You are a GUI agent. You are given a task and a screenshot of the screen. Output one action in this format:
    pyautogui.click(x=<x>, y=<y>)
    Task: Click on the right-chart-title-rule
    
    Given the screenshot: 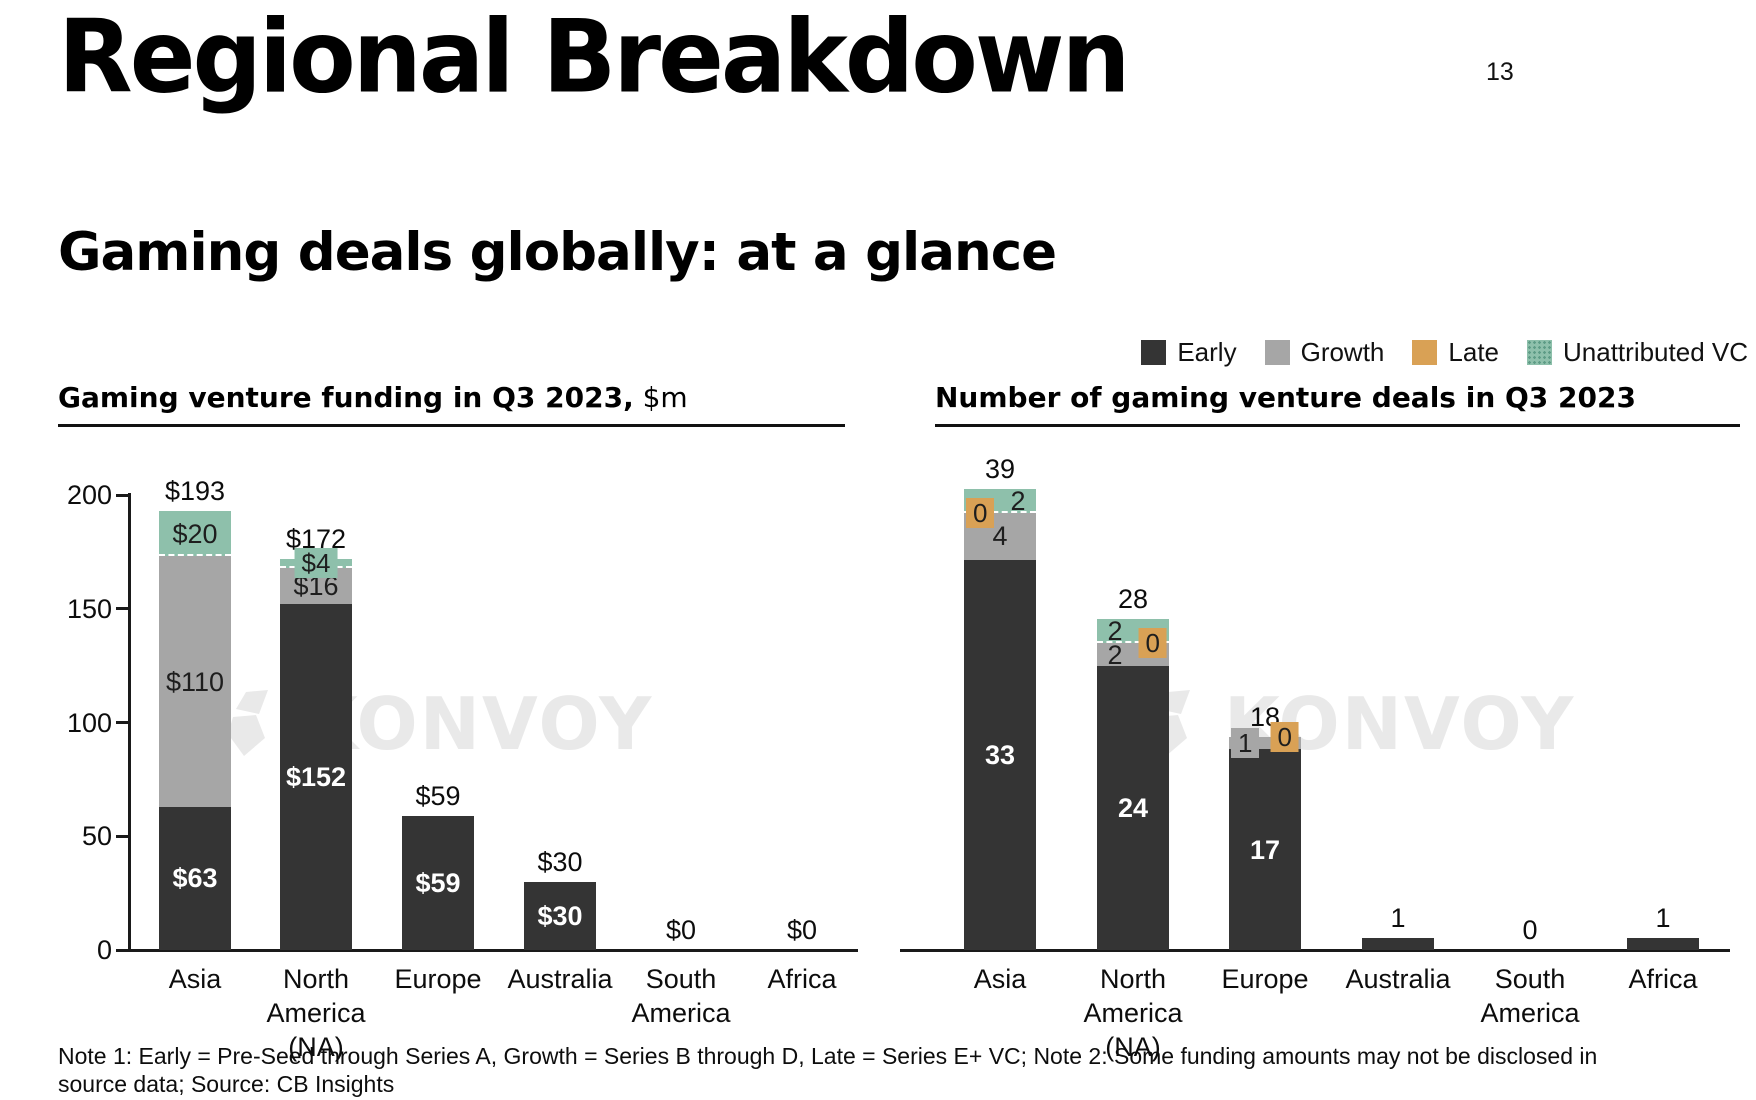 What is the action you would take?
    pyautogui.click(x=1337, y=425)
    